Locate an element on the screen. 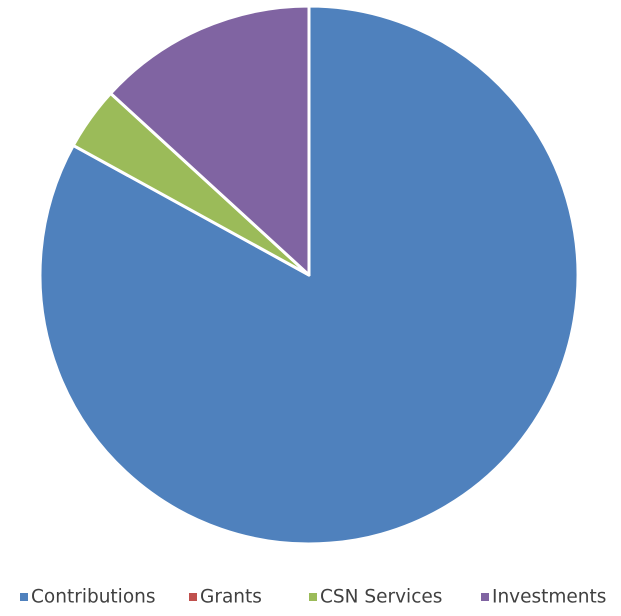  legend-item-grants: Grants is located at coordinates (225, 597).